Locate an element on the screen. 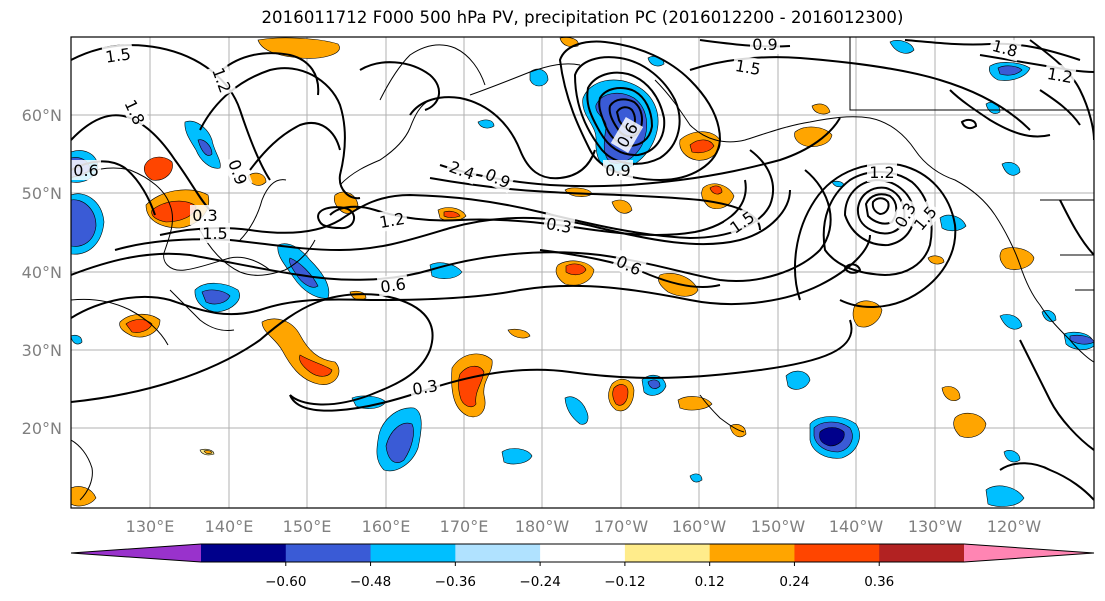 The height and width of the screenshot is (601, 1105). colorbar-tick-label: 0.24 is located at coordinates (794, 582).